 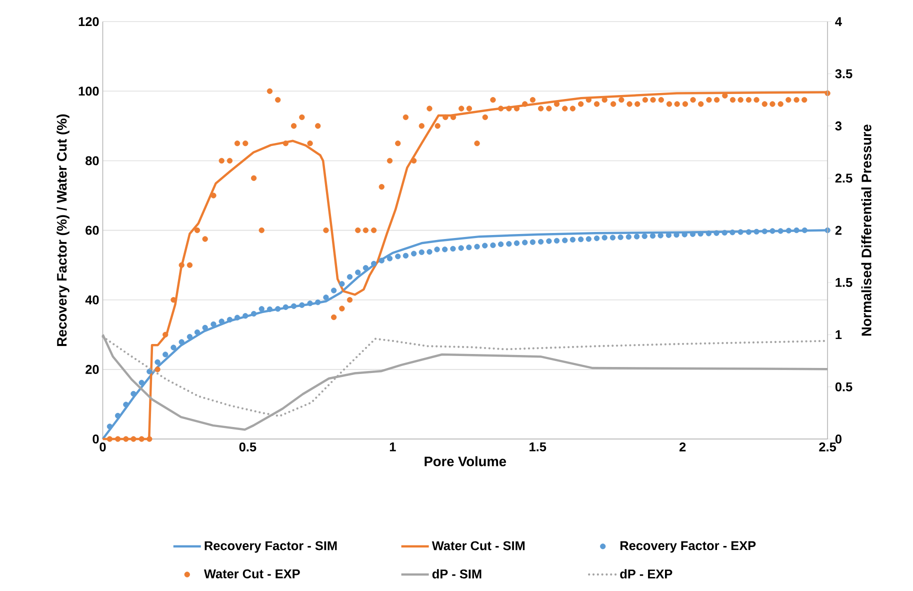 What do you see at coordinates (538, 447) in the screenshot?
I see `x-tick-label: 1.5` at bounding box center [538, 447].